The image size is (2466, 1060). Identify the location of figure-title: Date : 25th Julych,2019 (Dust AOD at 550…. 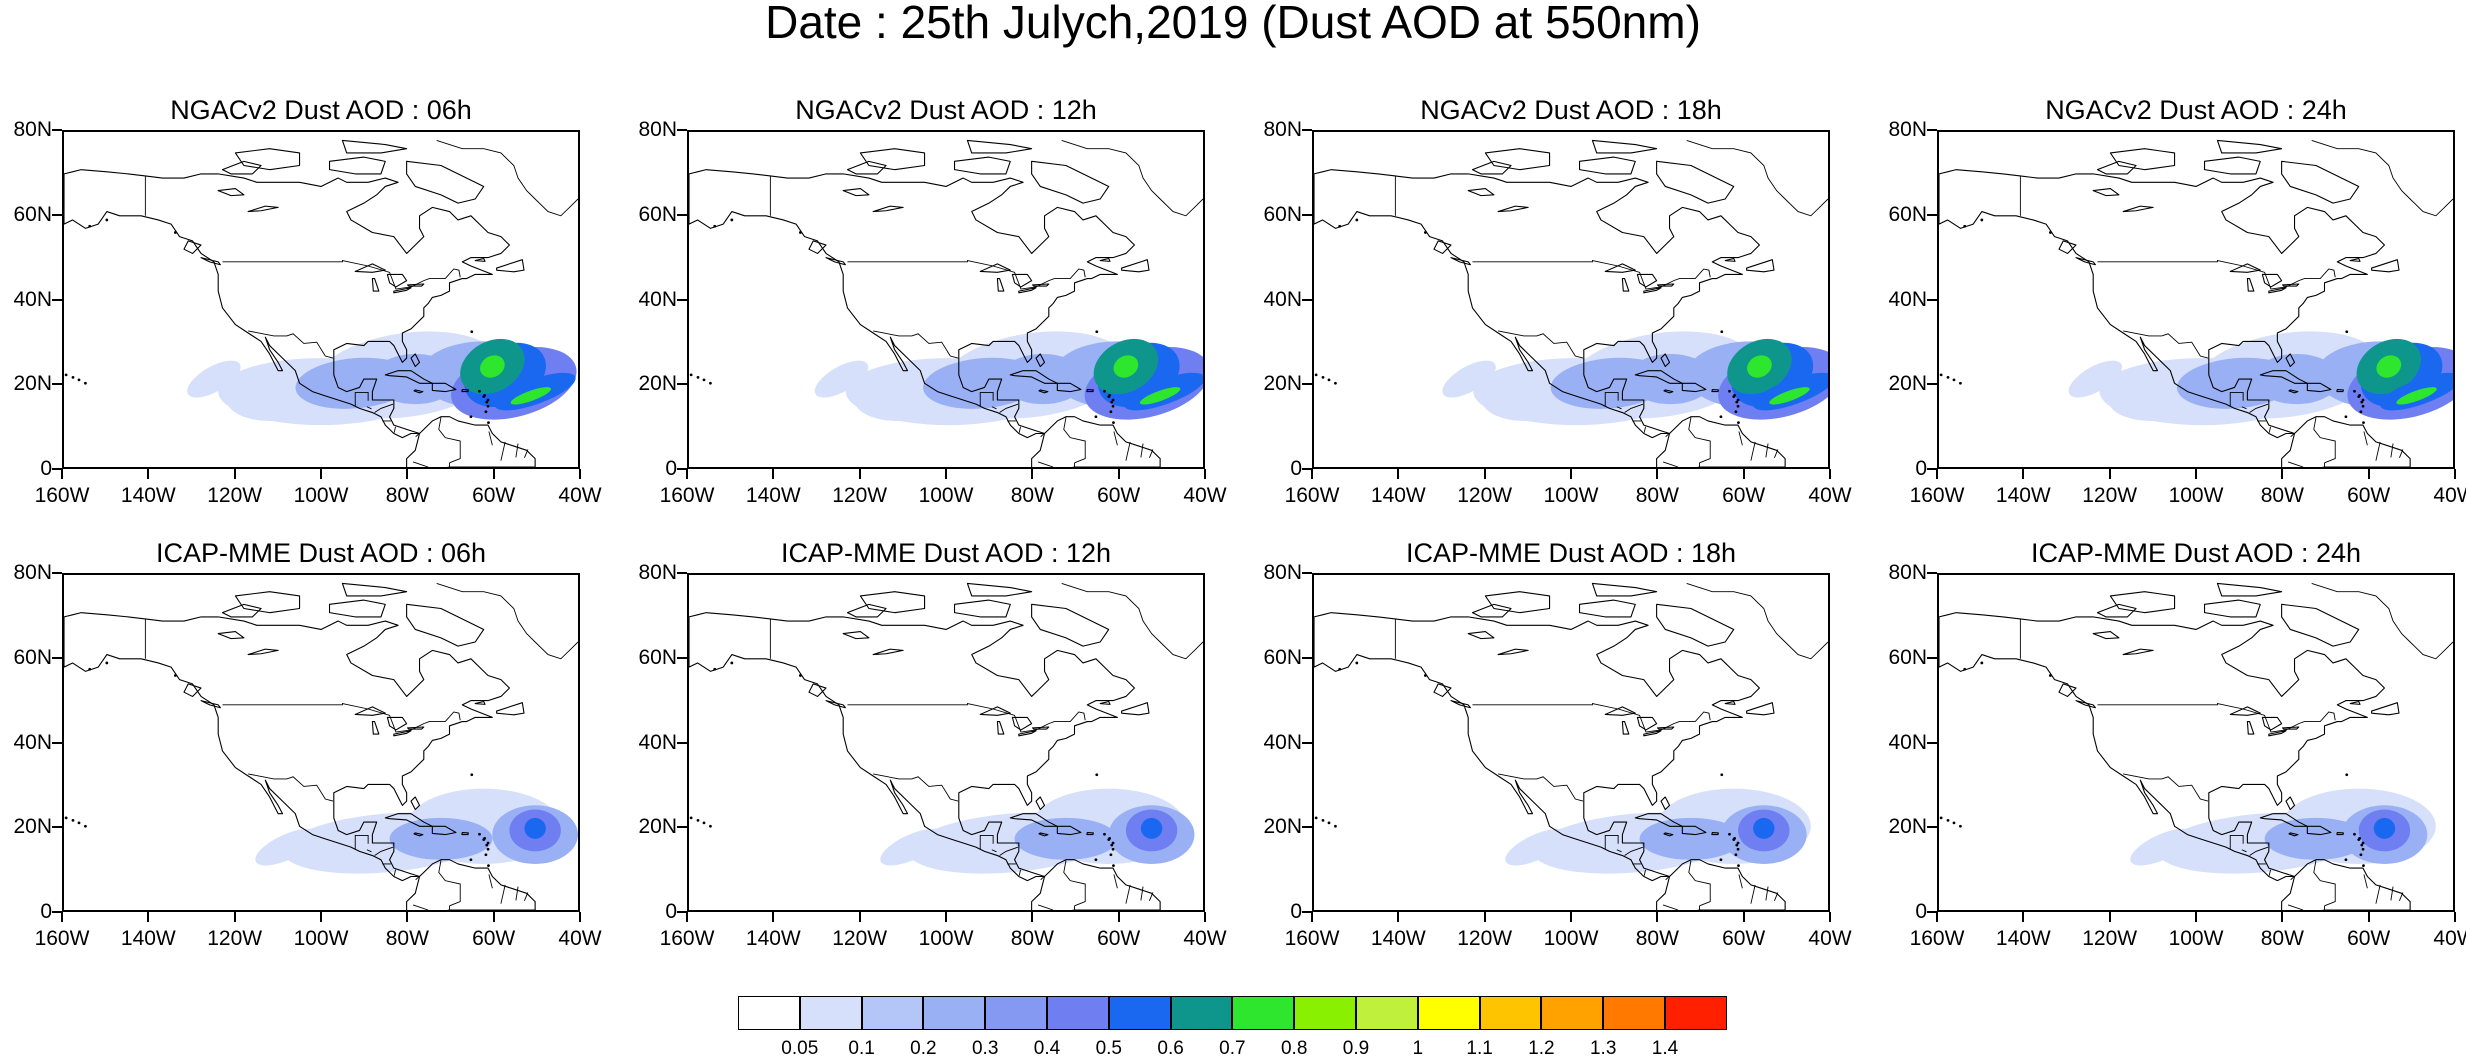
(1233, 24).